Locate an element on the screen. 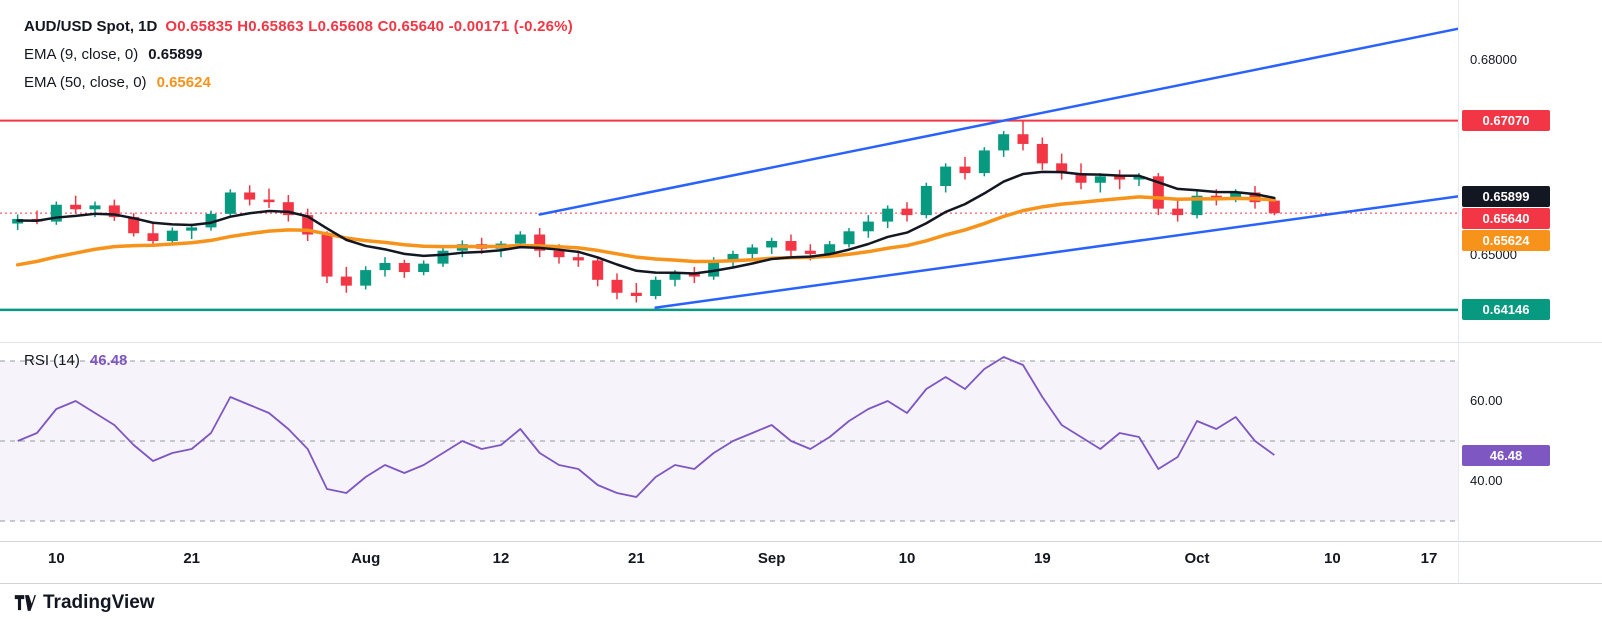 The width and height of the screenshot is (1602, 619). symbol-title: AUD/USD Spot, 1D is located at coordinates (91, 26).